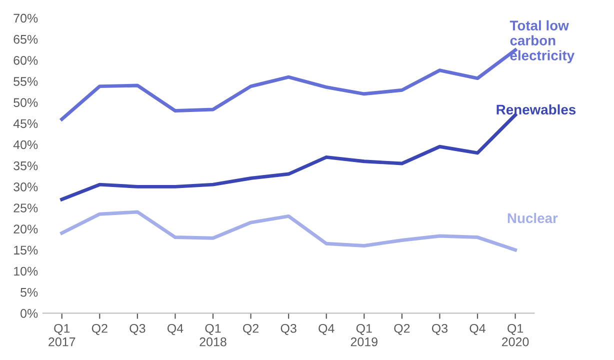 The width and height of the screenshot is (614, 360). What do you see at coordinates (26, 39) in the screenshot?
I see `y-tick-label: 65%` at bounding box center [26, 39].